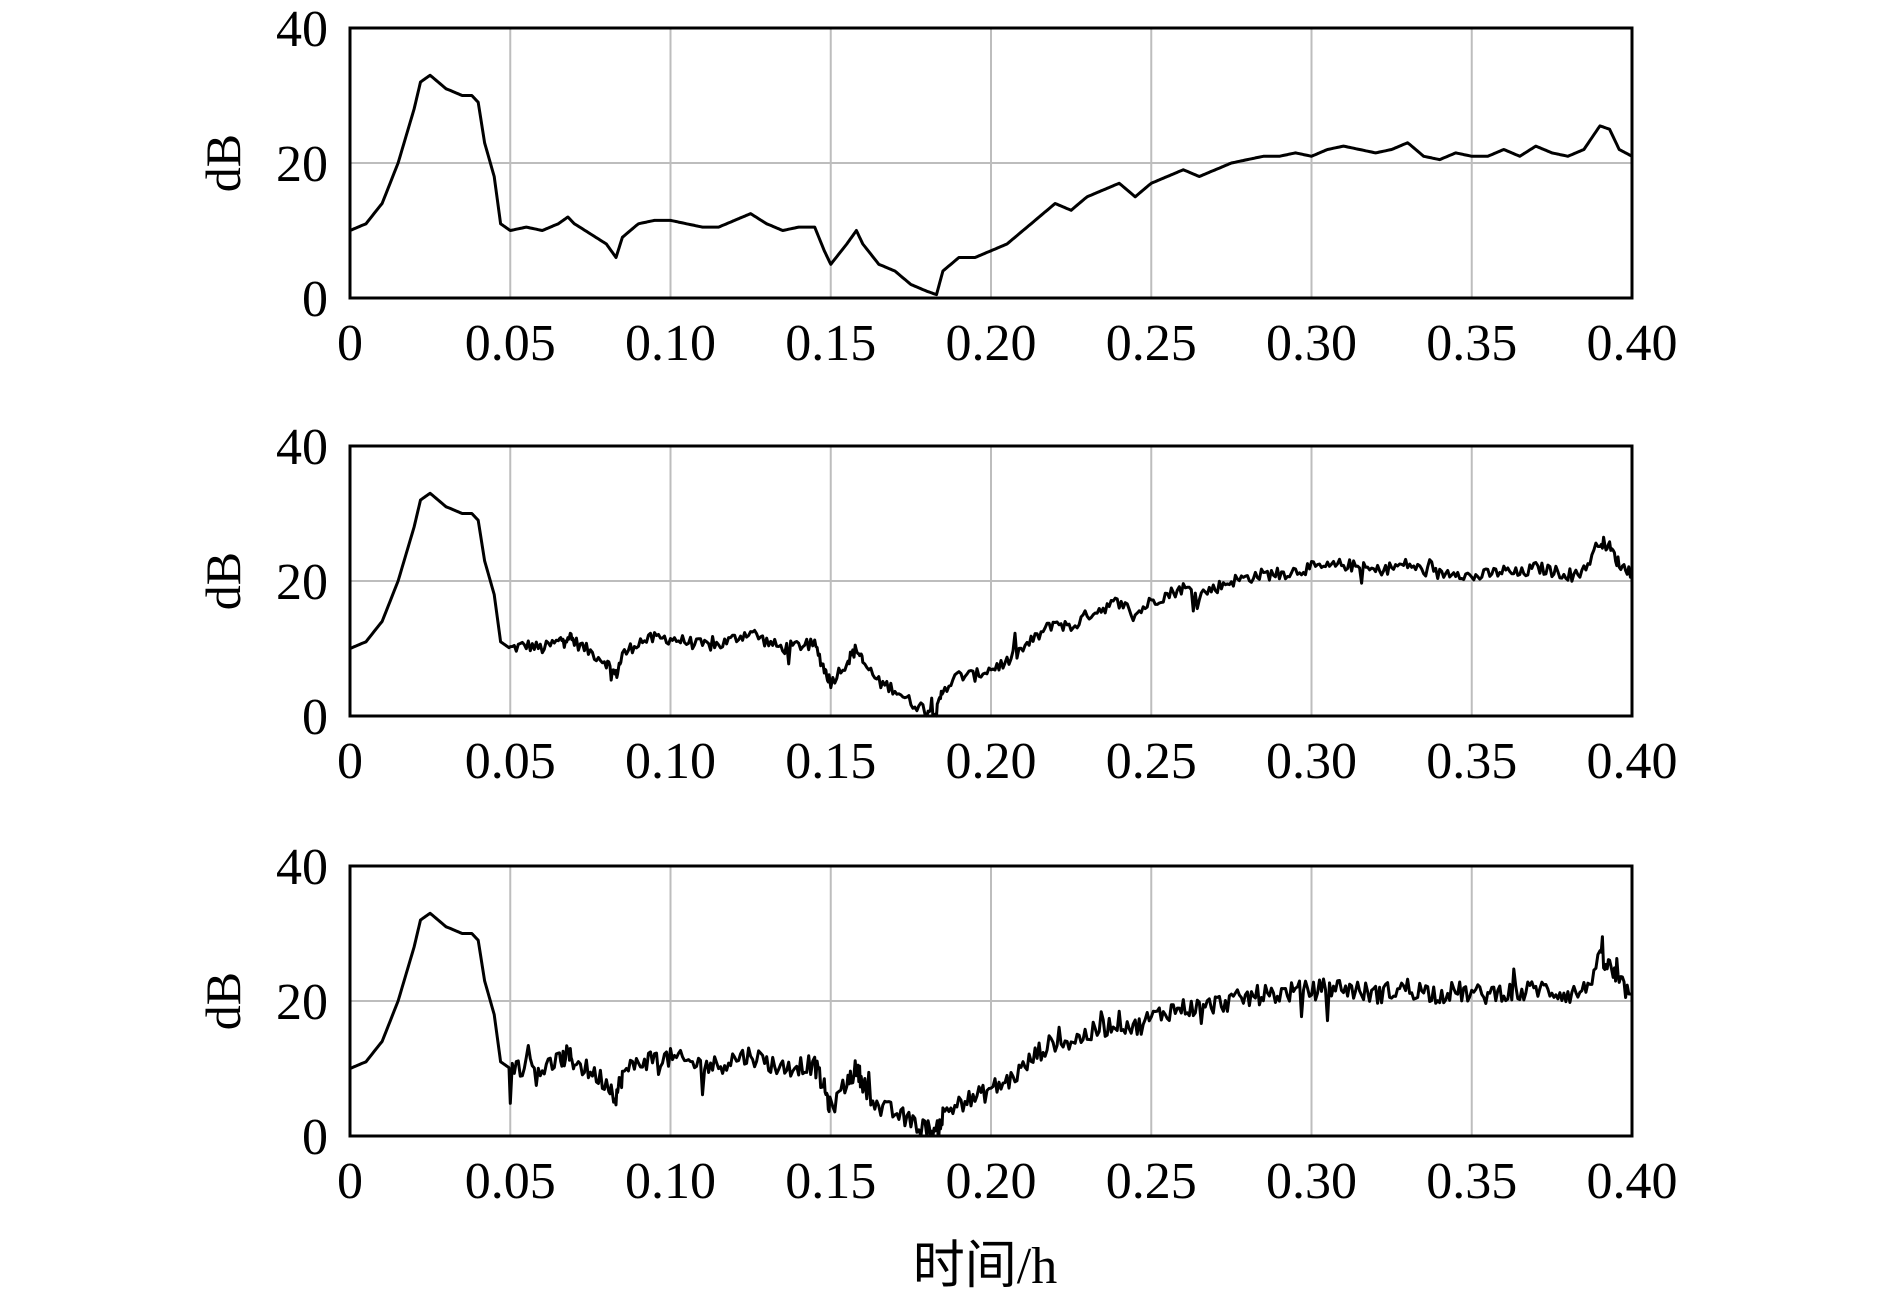 The width and height of the screenshot is (1890, 1302). Describe the element at coordinates (985, 1266) in the screenshot. I see `x-axis-label: 时间/h` at that location.